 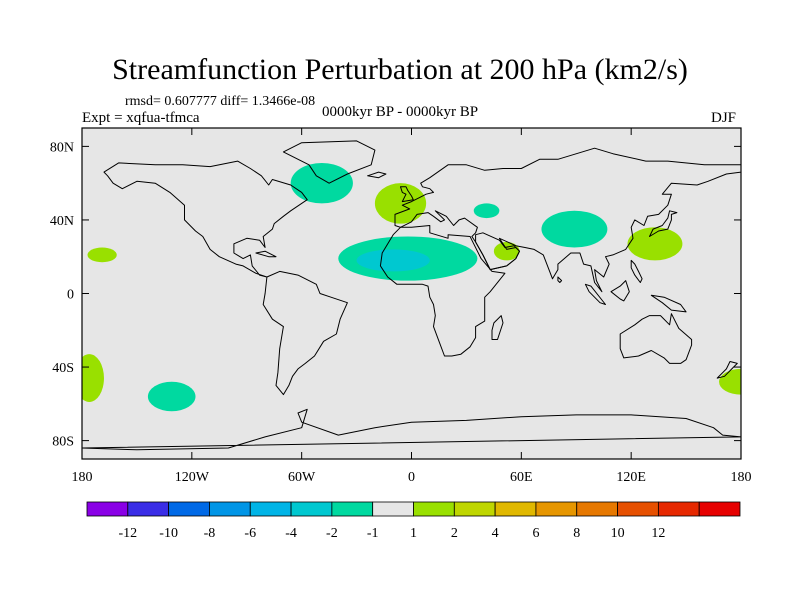 What do you see at coordinates (332, 533) in the screenshot?
I see `colorbar-label: -2` at bounding box center [332, 533].